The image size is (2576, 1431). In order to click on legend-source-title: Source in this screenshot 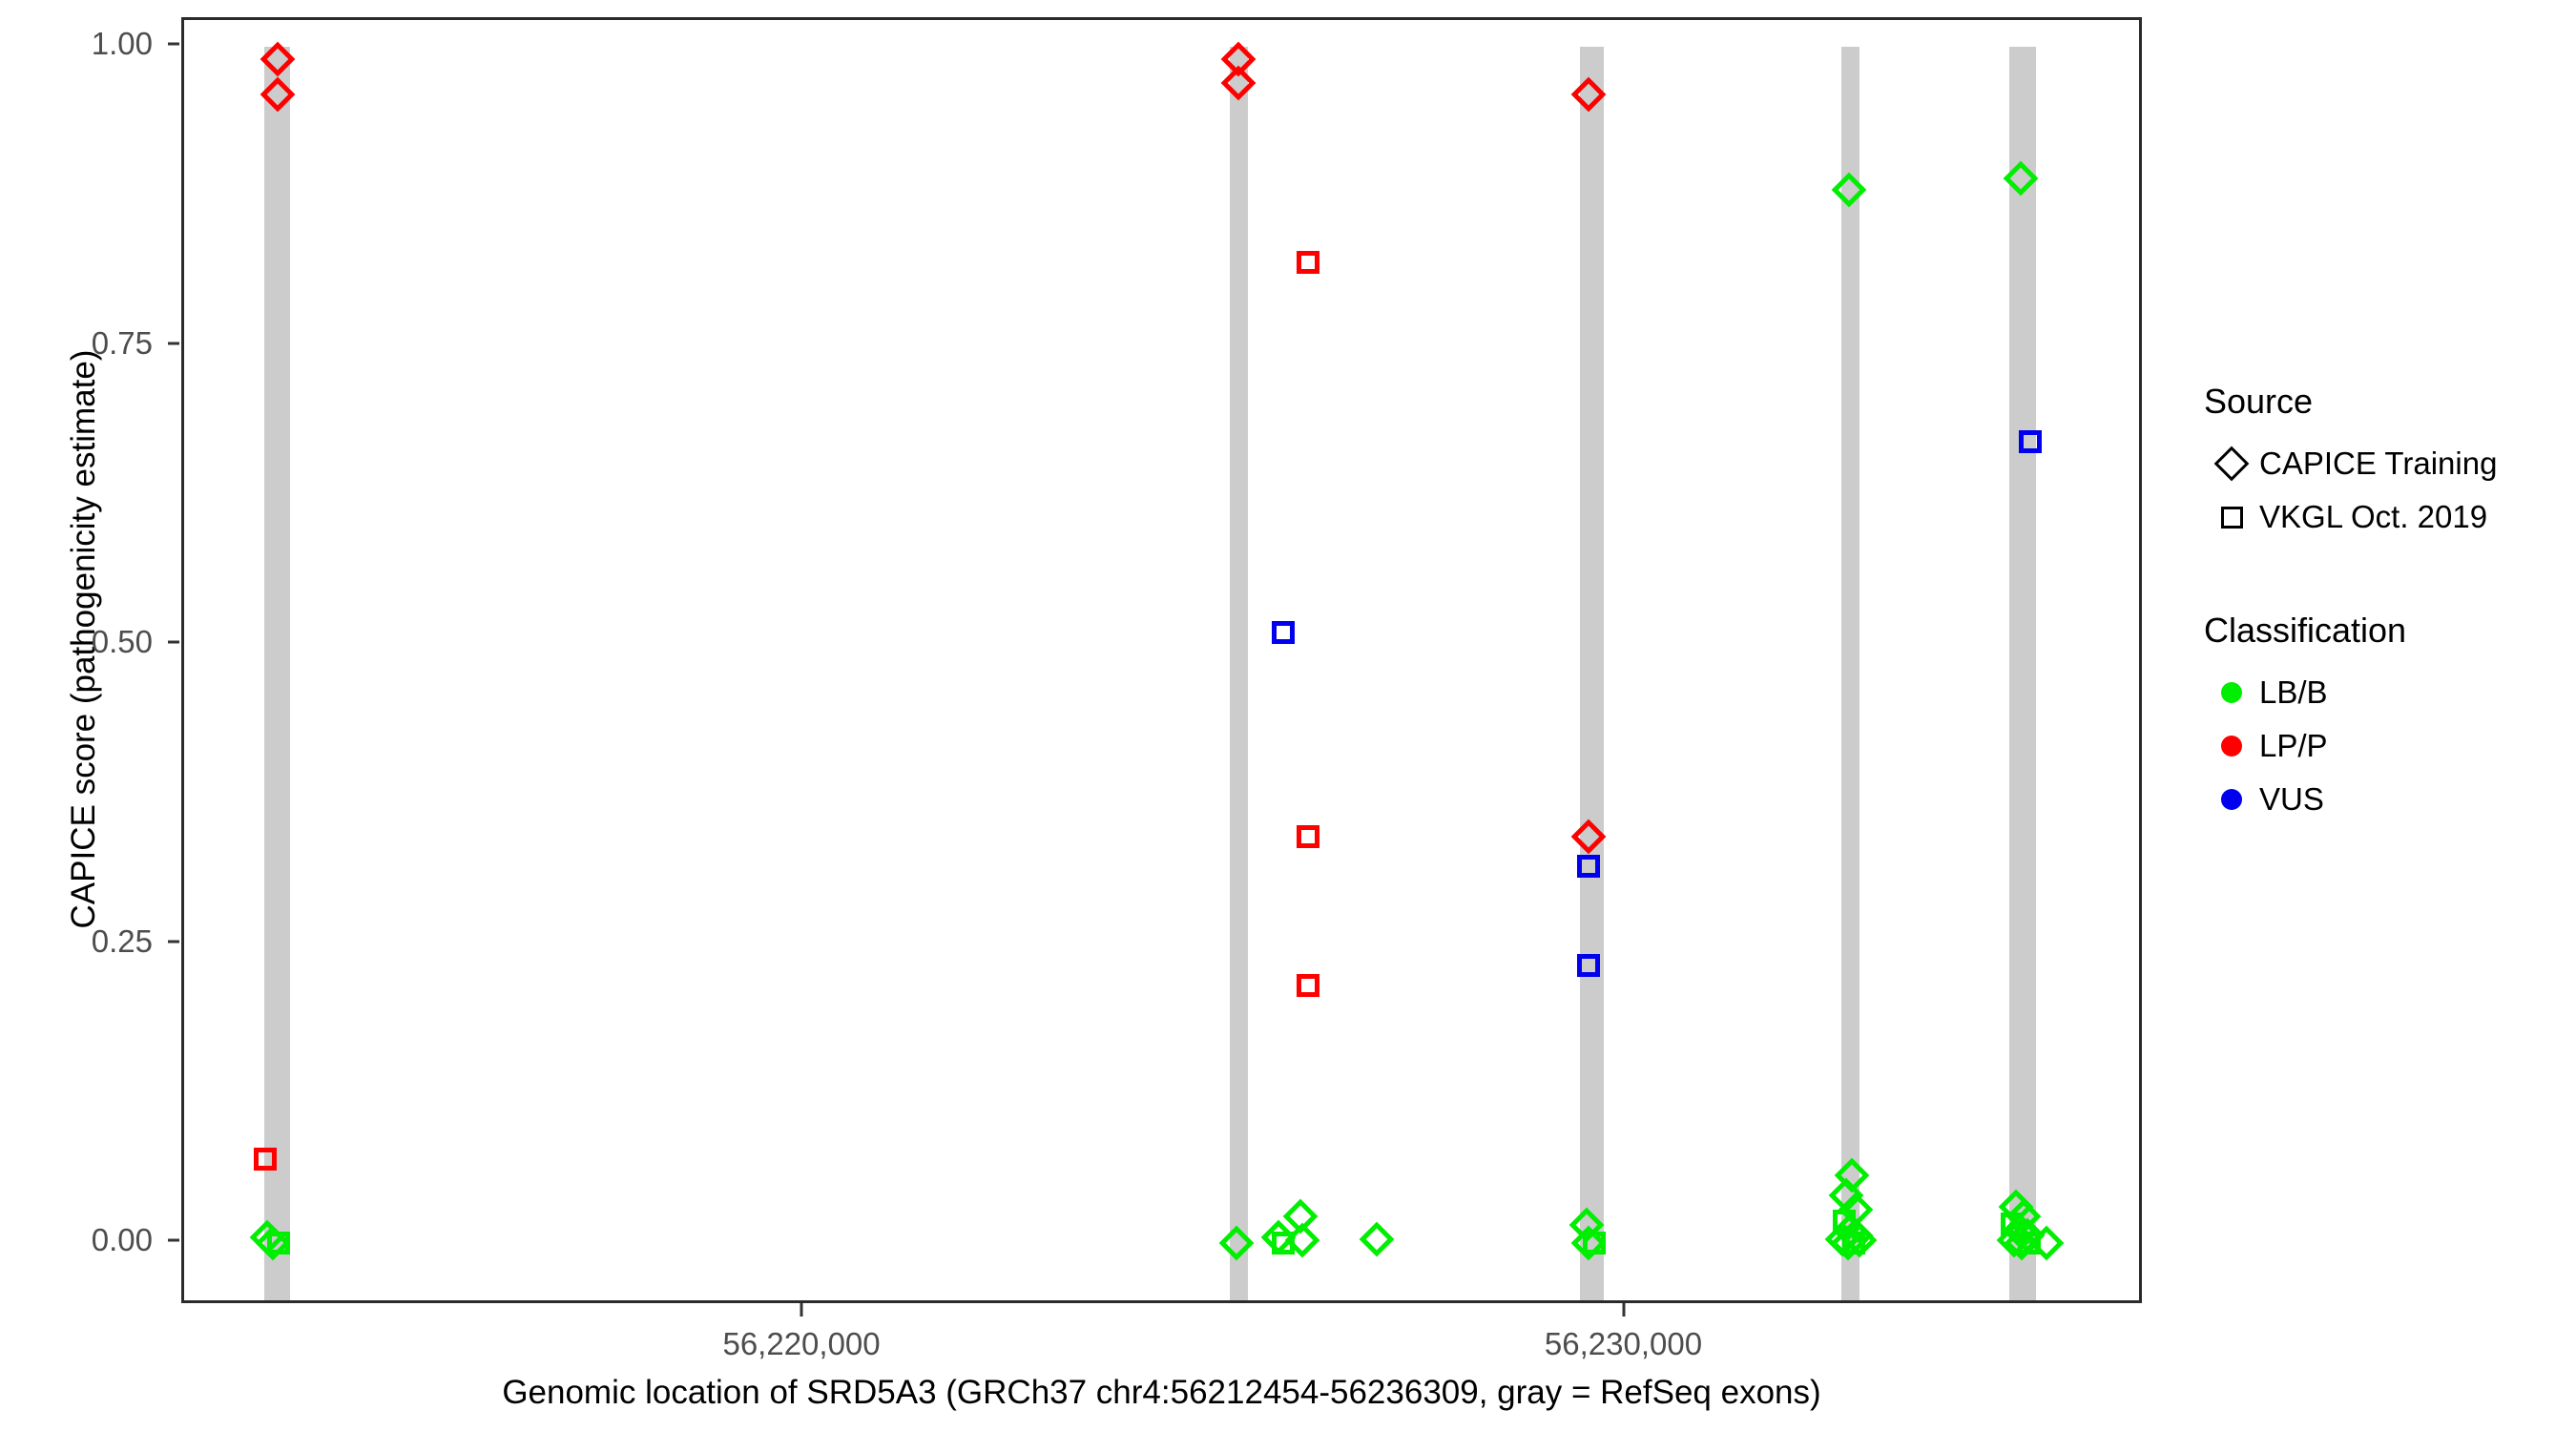, I will do `click(2259, 401)`.